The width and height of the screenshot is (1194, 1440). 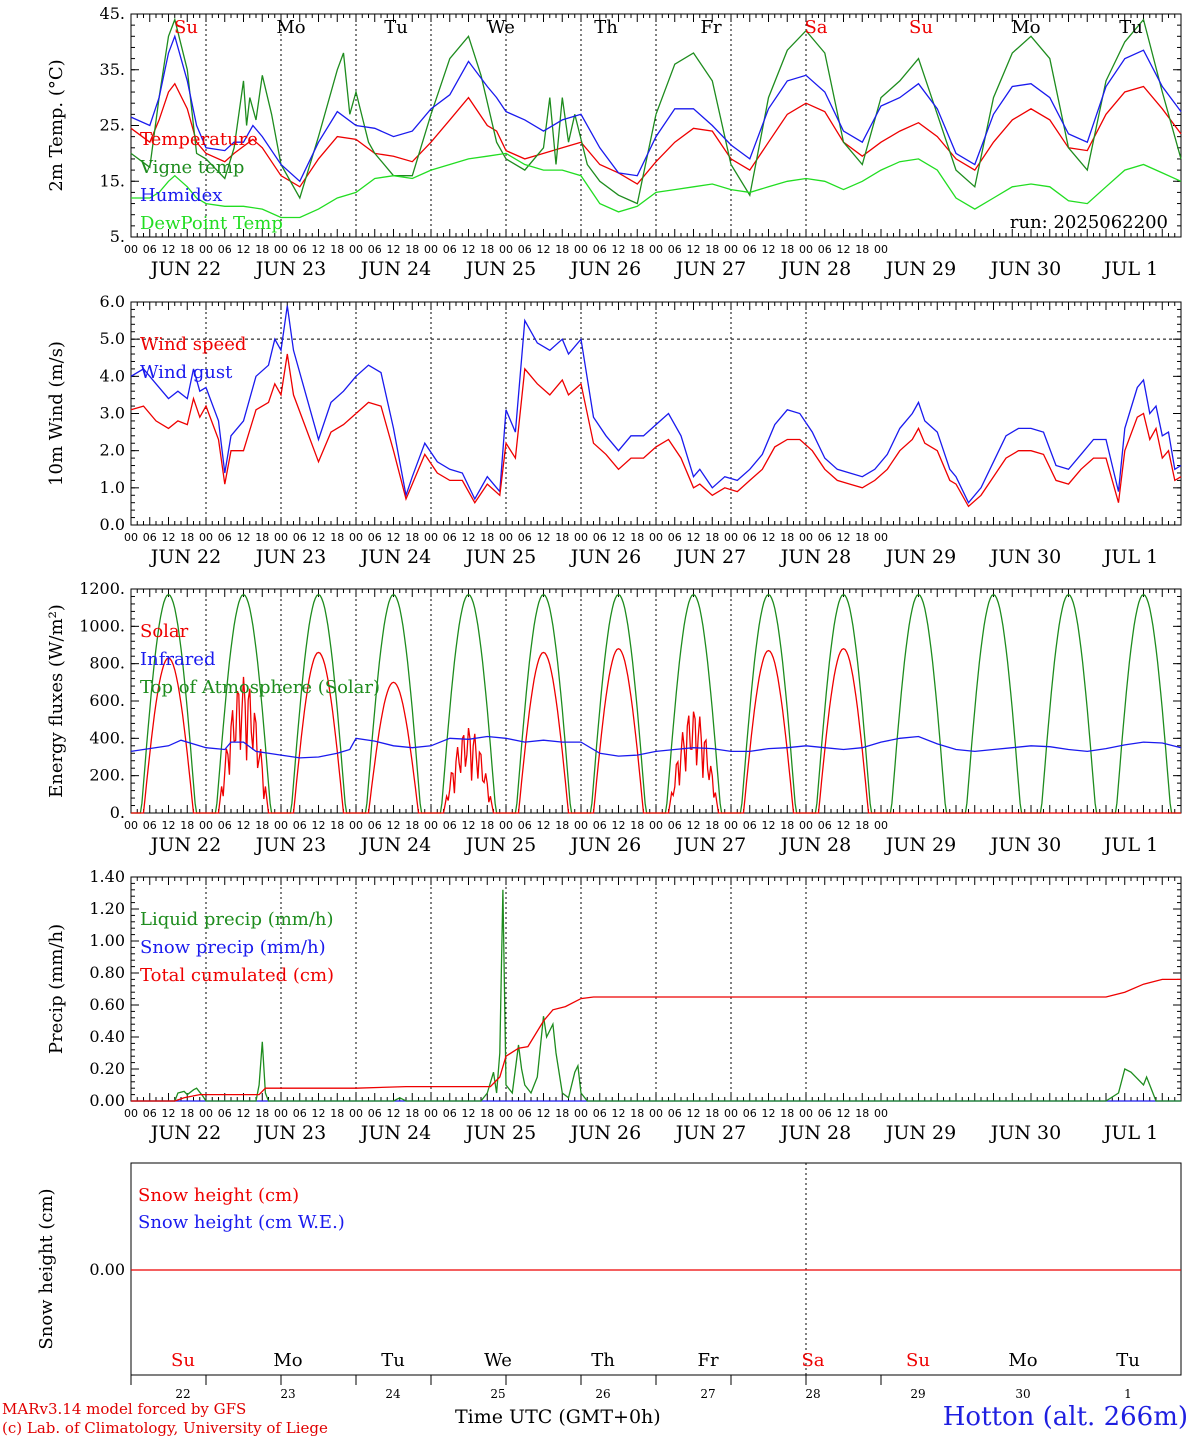 I want to click on precip-ytick-label: 0.40, so click(x=107, y=1036).